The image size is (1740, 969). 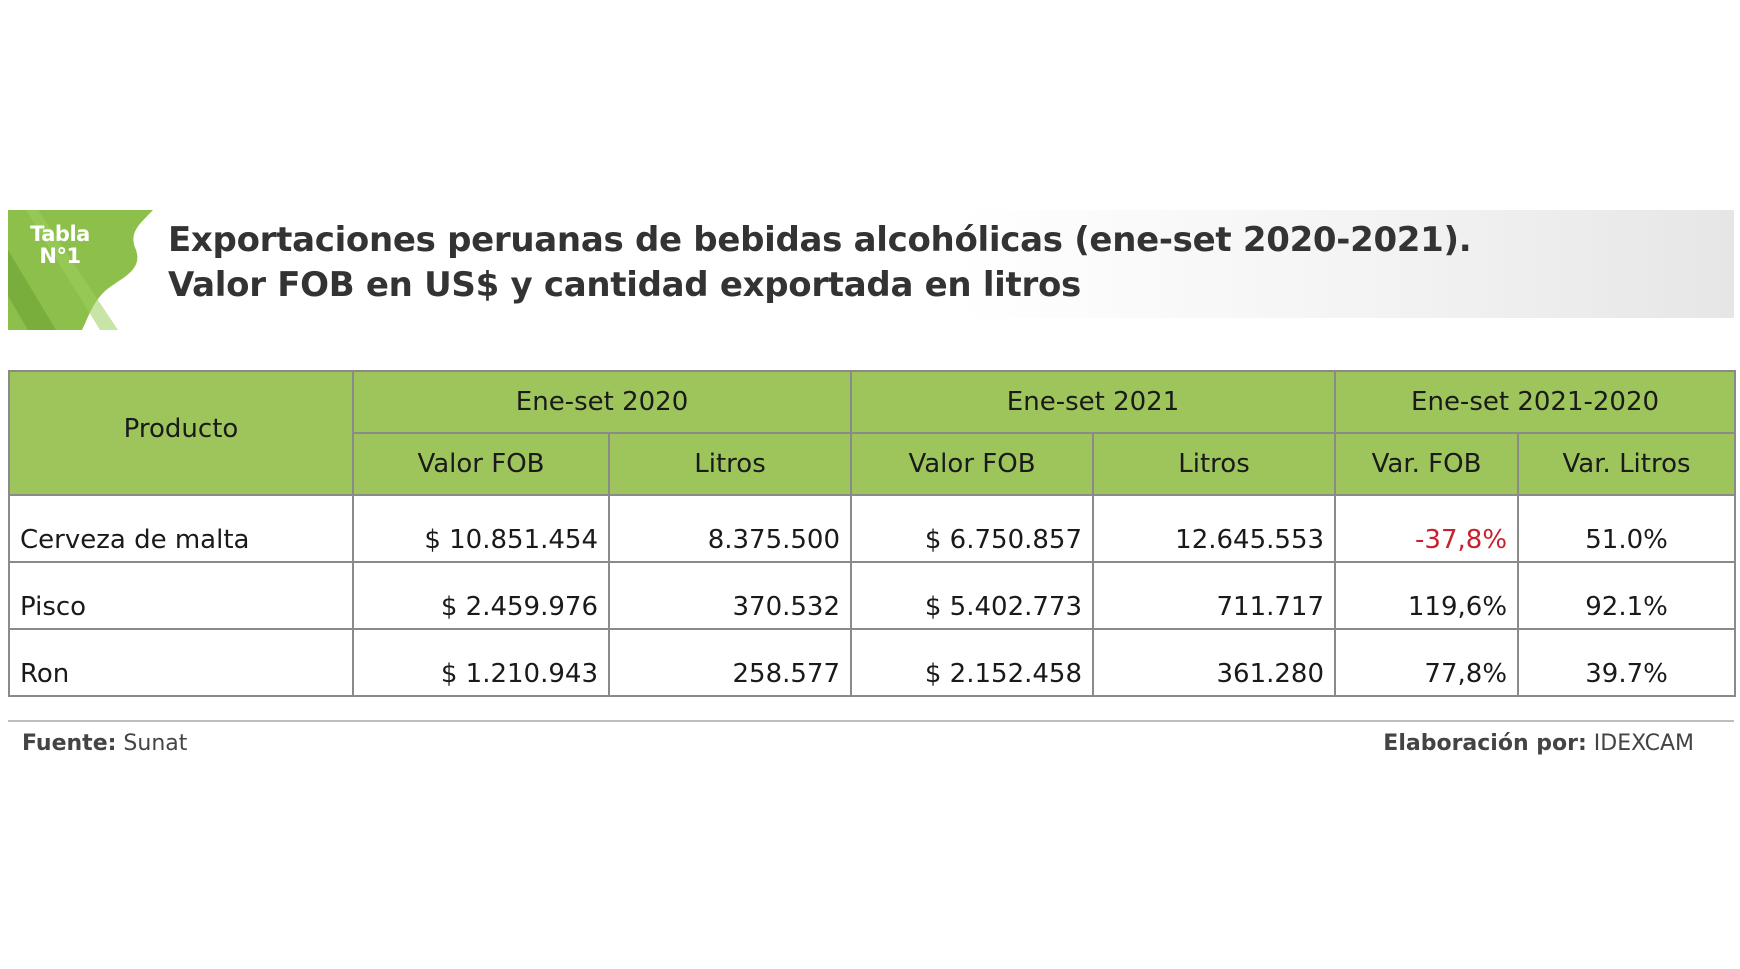 What do you see at coordinates (1427, 596) in the screenshot?
I see `cell-var-fob: 119,6%` at bounding box center [1427, 596].